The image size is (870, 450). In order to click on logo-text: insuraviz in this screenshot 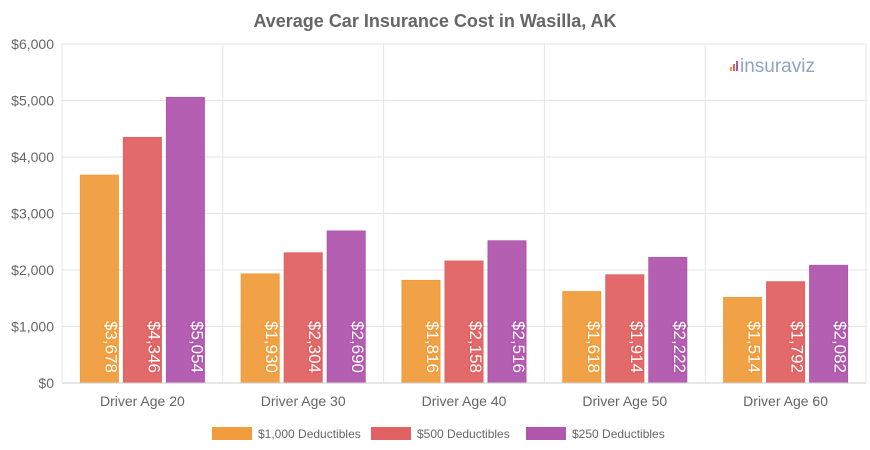, I will do `click(777, 66)`.